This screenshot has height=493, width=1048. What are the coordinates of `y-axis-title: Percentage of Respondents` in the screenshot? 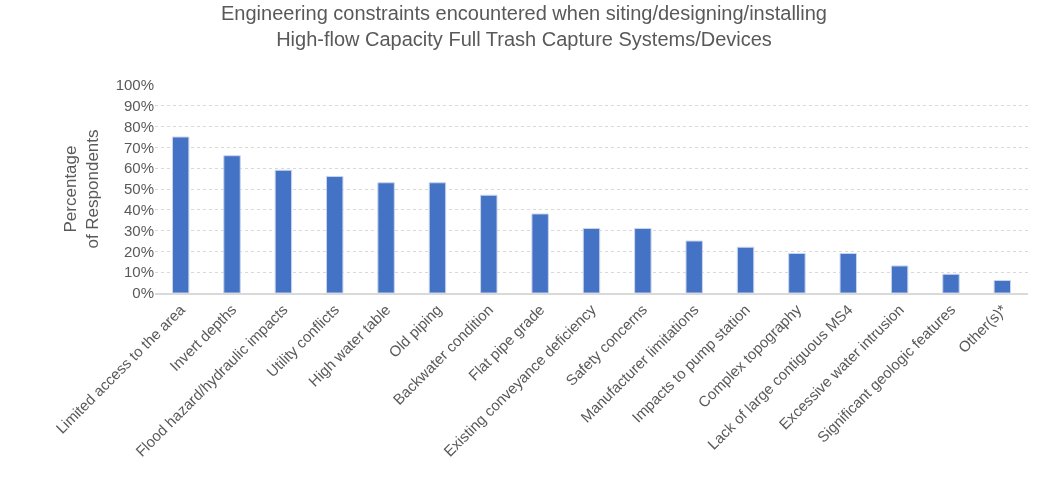 It's located at (82, 189).